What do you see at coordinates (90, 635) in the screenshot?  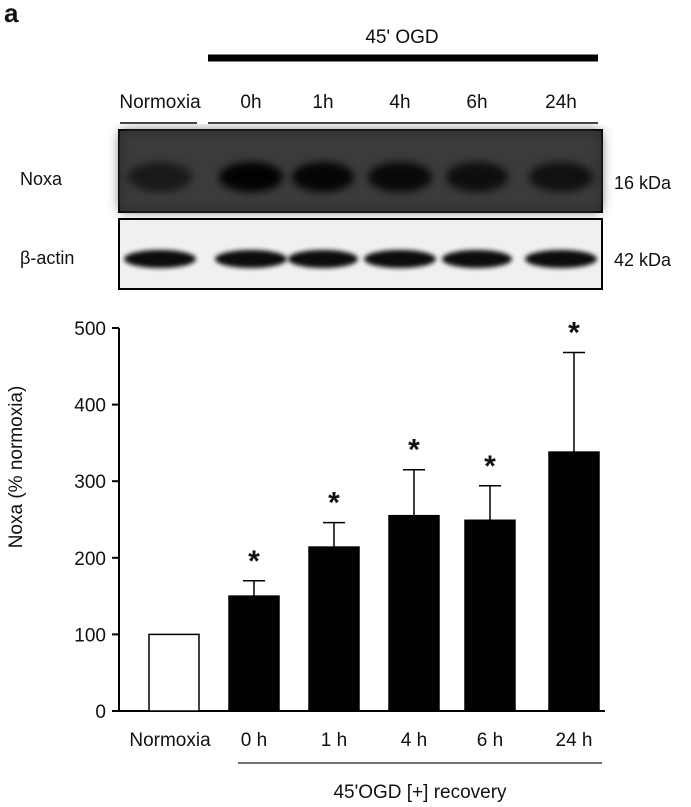 I see `y-tick-label: 100` at bounding box center [90, 635].